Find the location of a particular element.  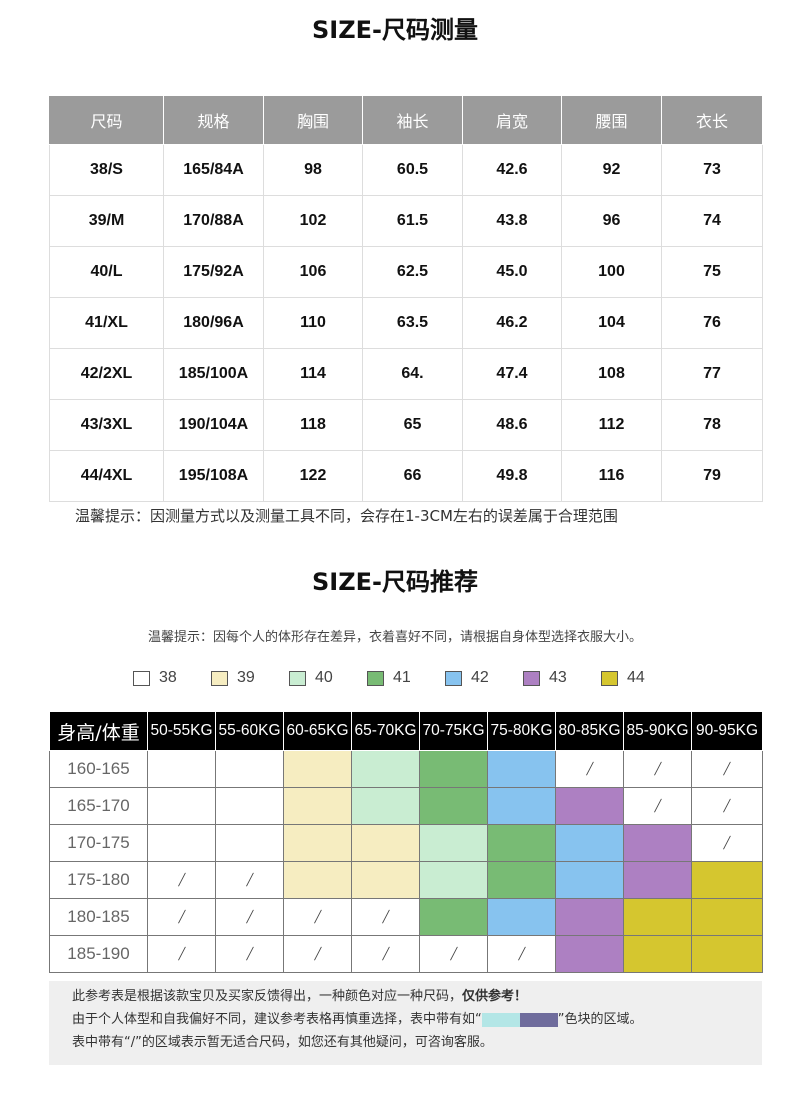

weight-header: 75-80KG is located at coordinates (521, 731).